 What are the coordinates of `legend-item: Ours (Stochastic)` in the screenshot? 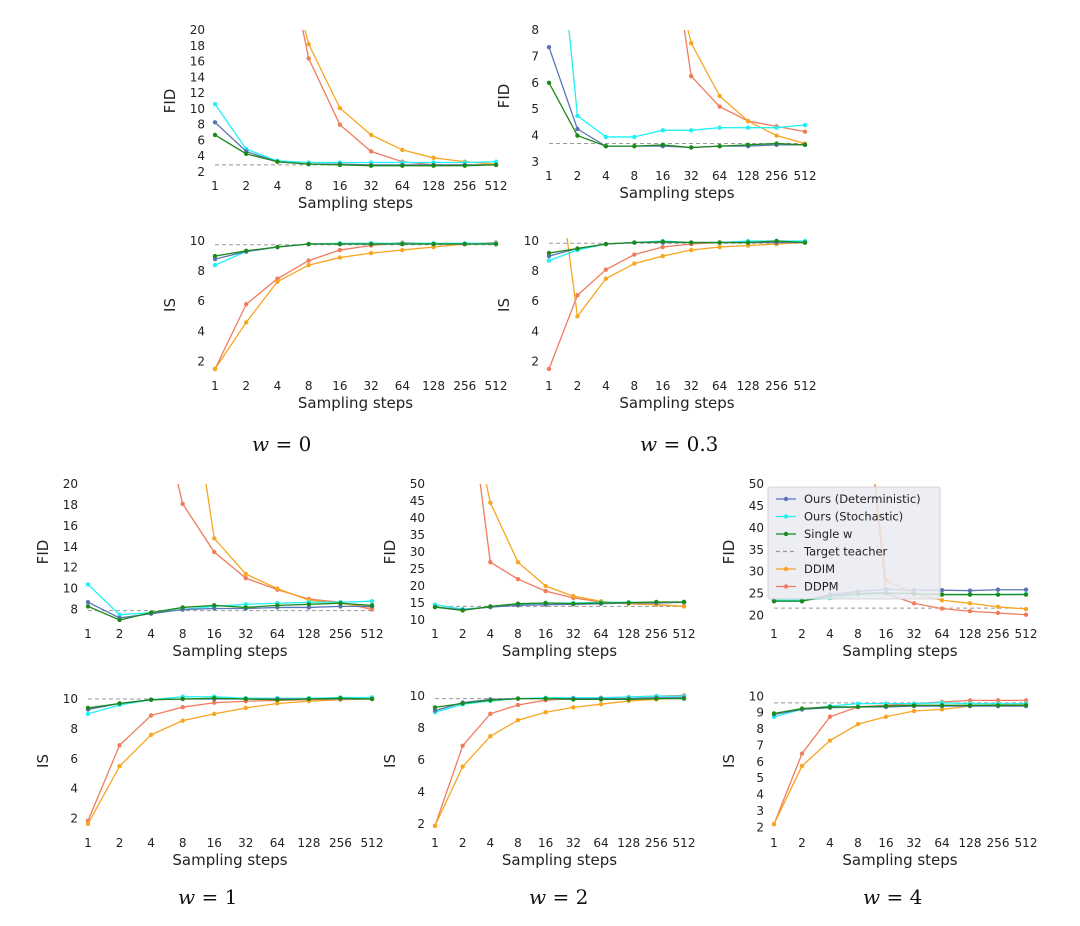 It's located at (839, 517).